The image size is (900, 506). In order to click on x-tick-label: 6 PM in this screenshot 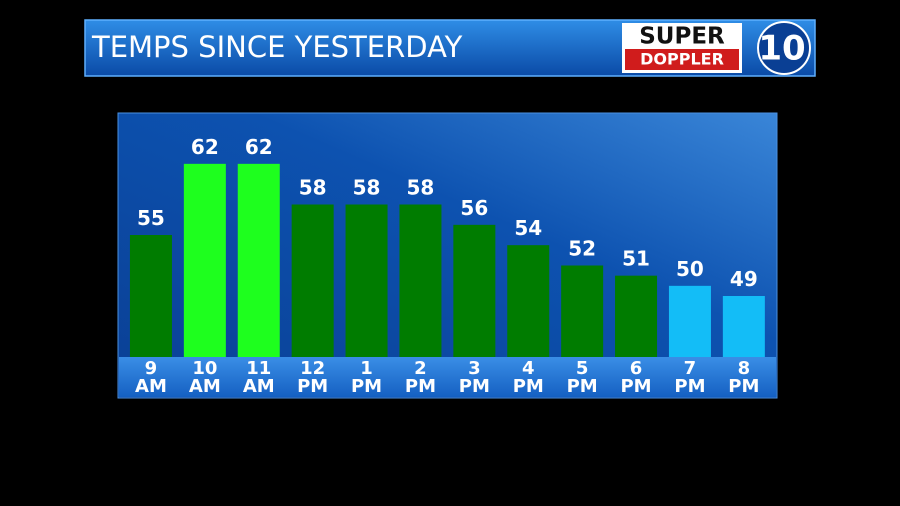, I will do `click(636, 377)`.